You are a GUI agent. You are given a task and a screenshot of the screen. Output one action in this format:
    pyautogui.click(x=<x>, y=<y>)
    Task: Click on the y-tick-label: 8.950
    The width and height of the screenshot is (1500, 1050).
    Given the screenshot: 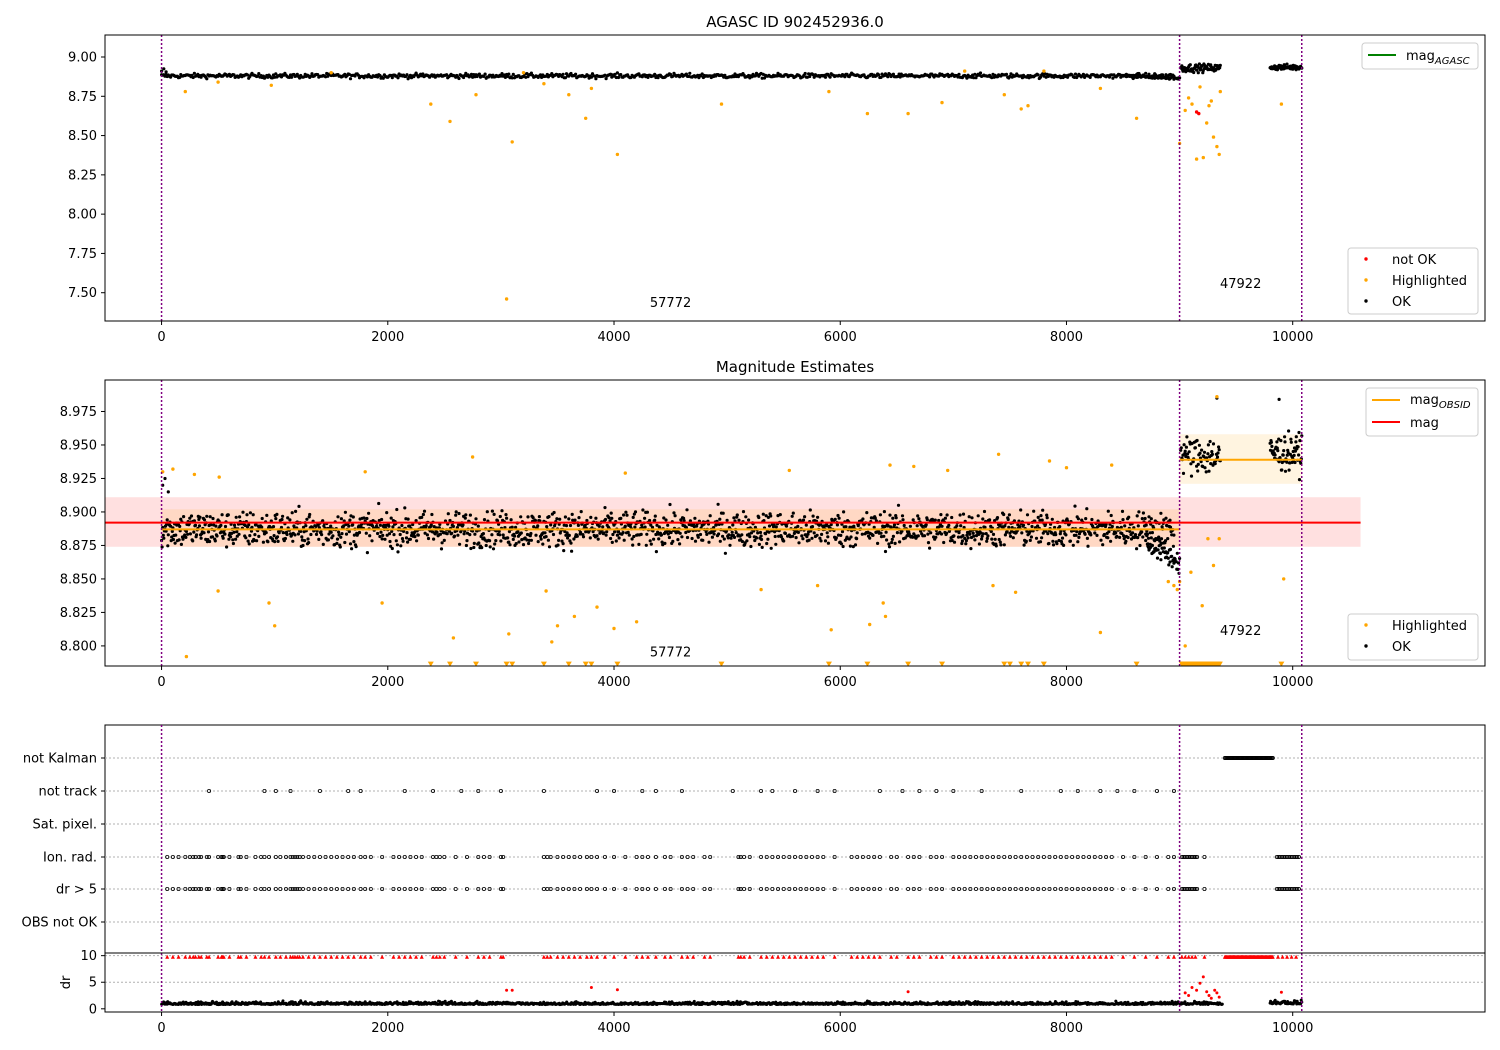 What is the action you would take?
    pyautogui.click(x=78, y=445)
    